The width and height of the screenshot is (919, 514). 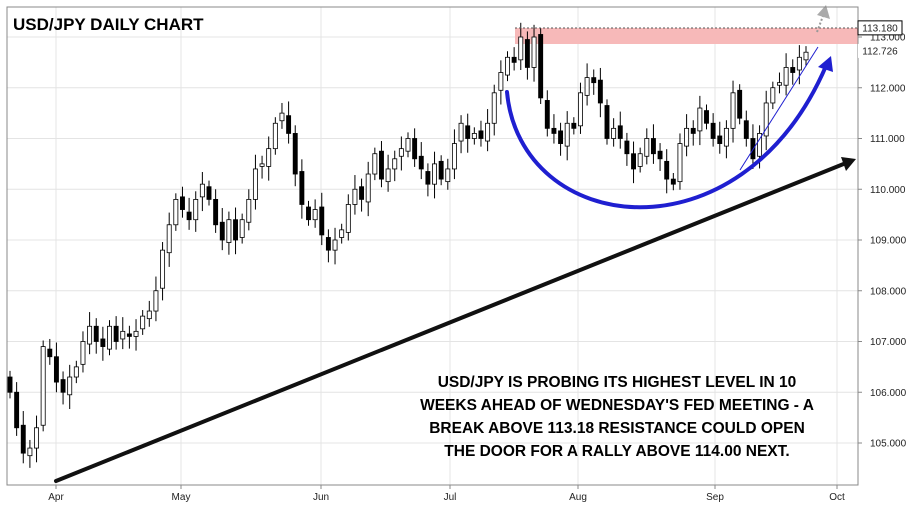 What do you see at coordinates (450, 497) in the screenshot?
I see `time-tick-label: Jul` at bounding box center [450, 497].